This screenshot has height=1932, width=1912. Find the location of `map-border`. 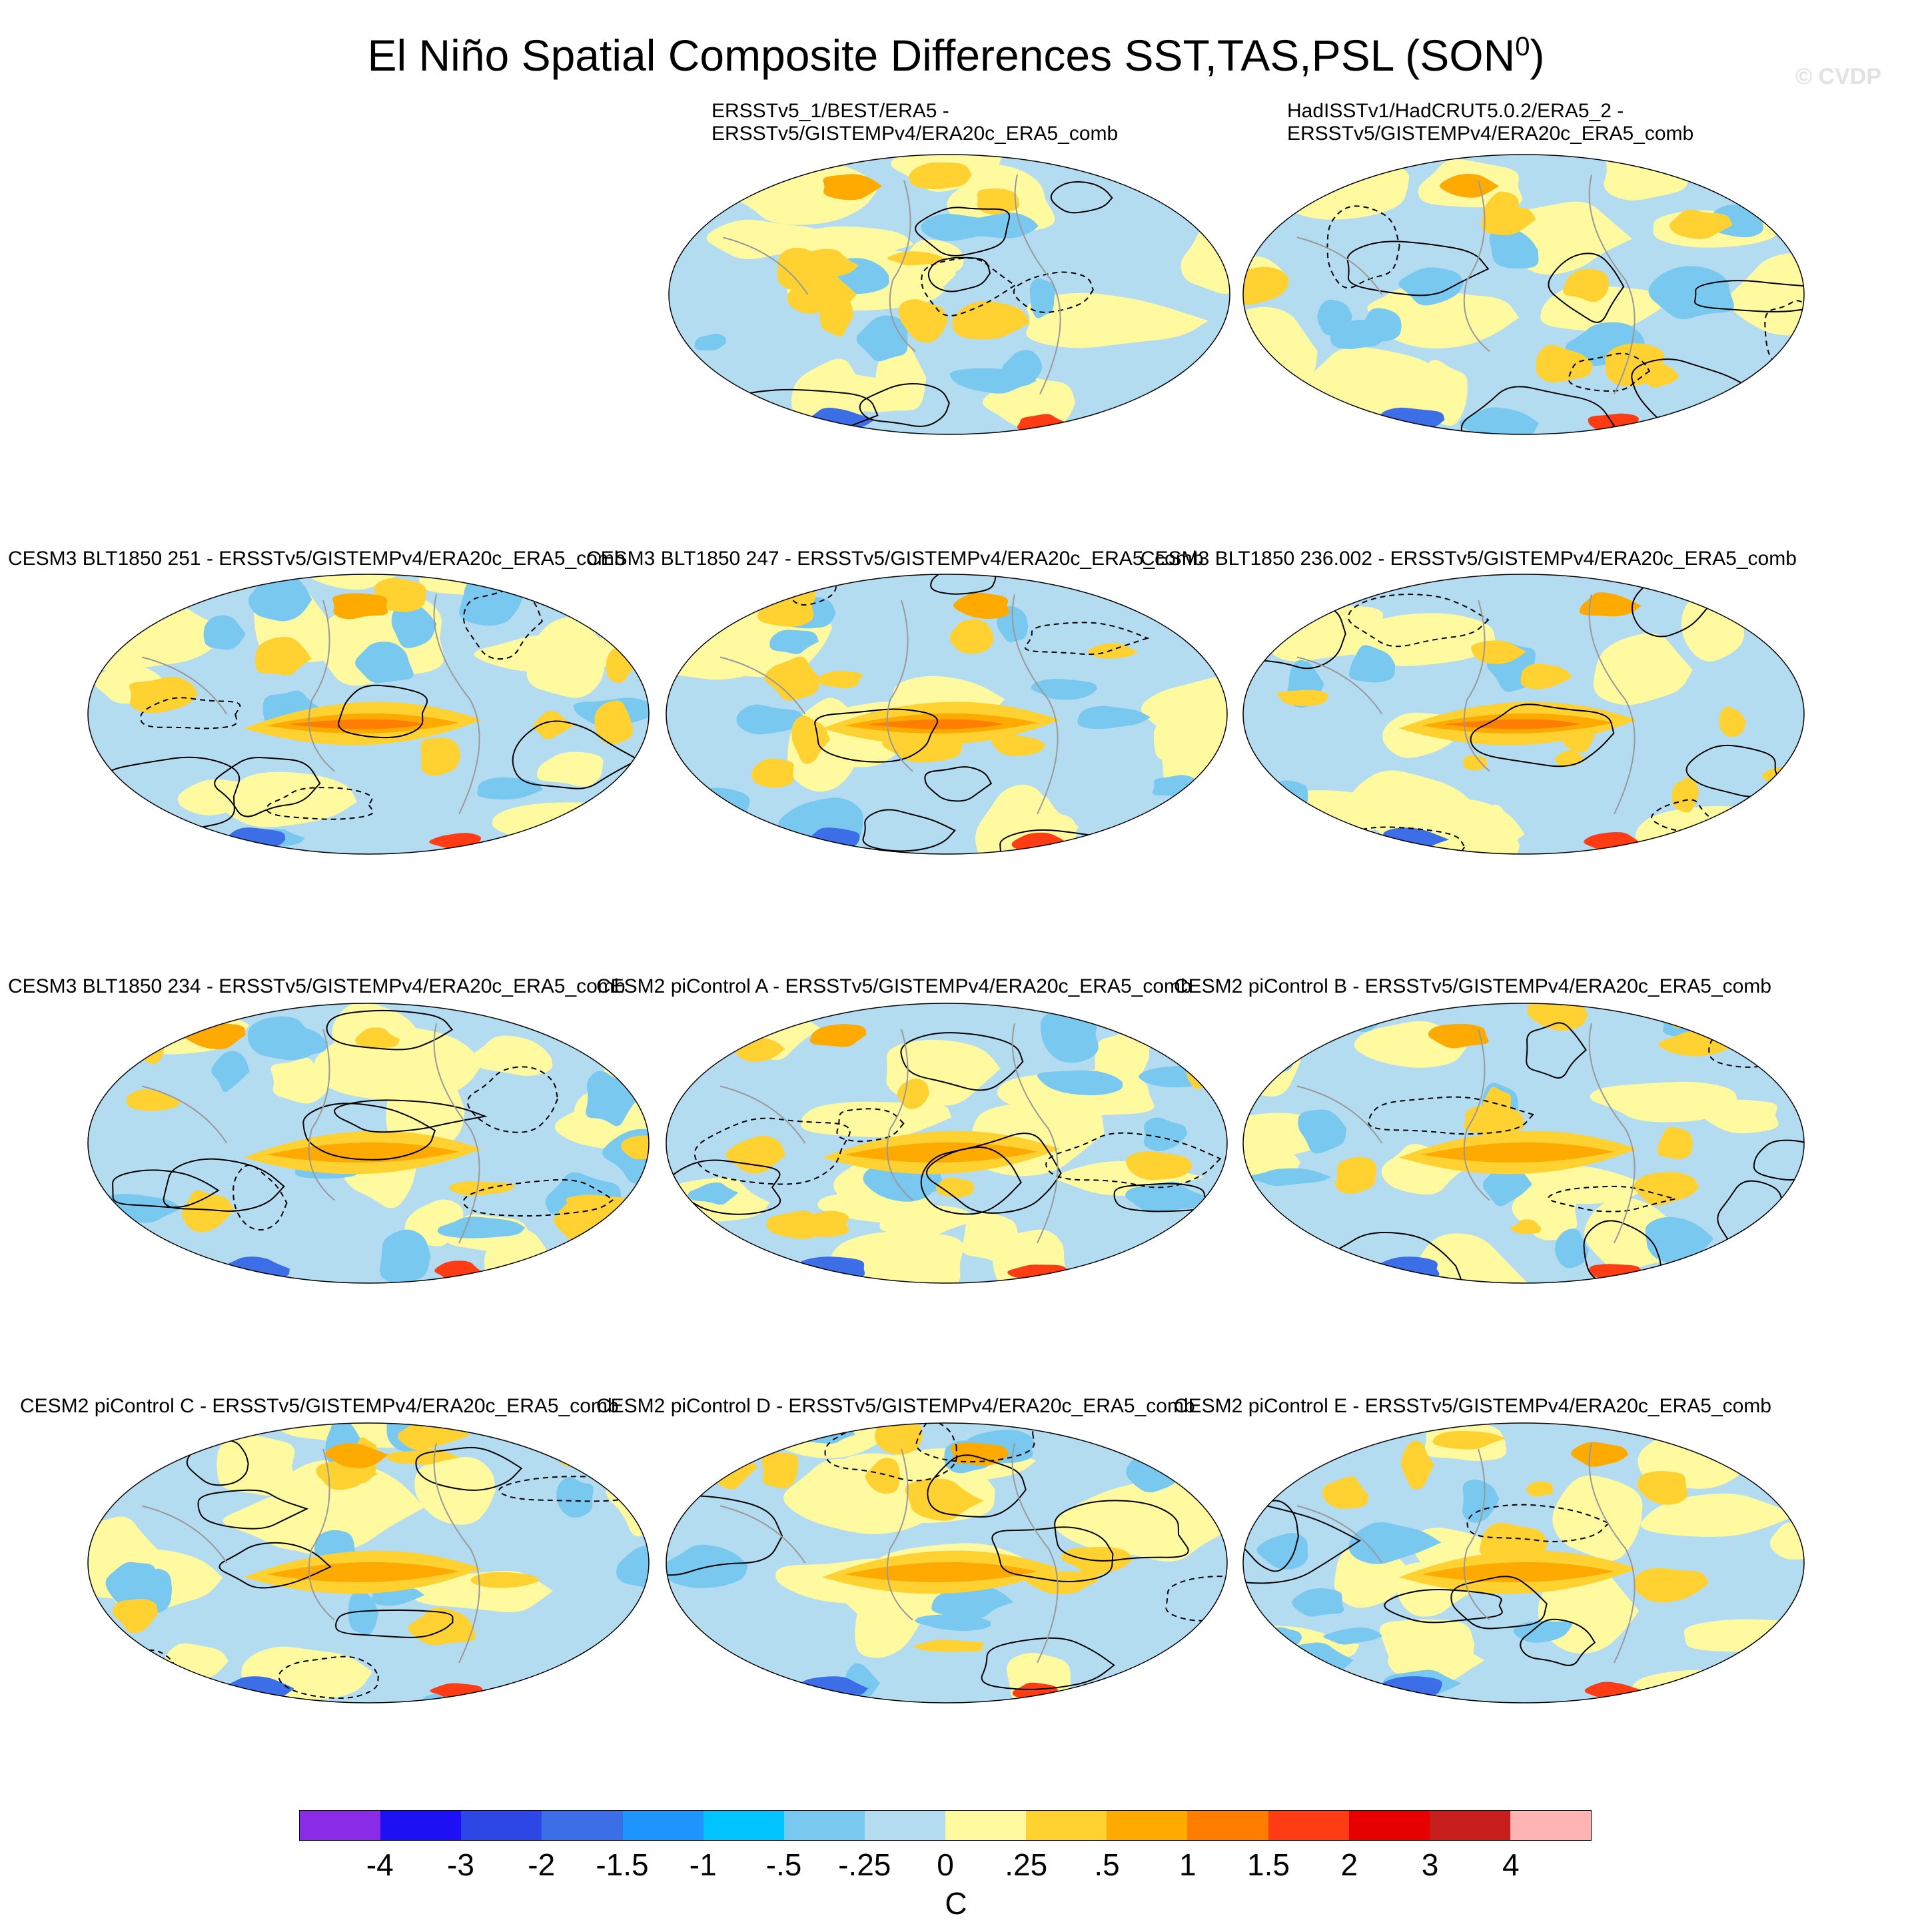

map-border is located at coordinates (368, 1562).